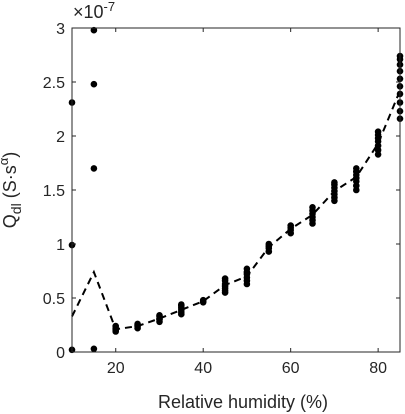  I want to click on y-label-sub: dl, so click(16, 208).